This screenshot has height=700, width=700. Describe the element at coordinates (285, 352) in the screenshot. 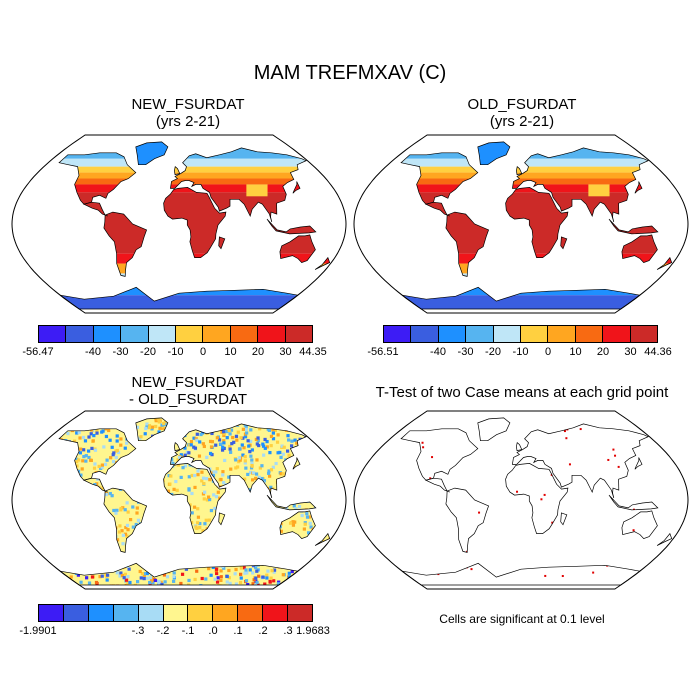

I see `colorbar-tick-label: 30` at that location.